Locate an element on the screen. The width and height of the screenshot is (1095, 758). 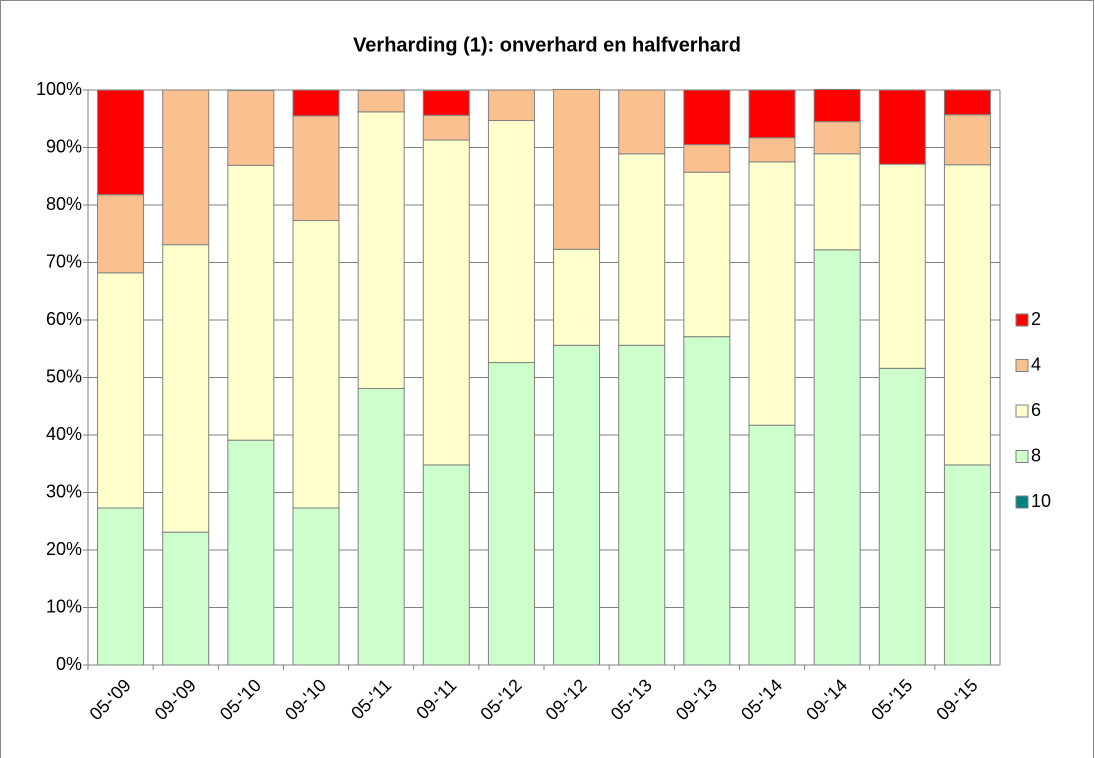
y-tick-label: 0% is located at coordinates (69, 664).